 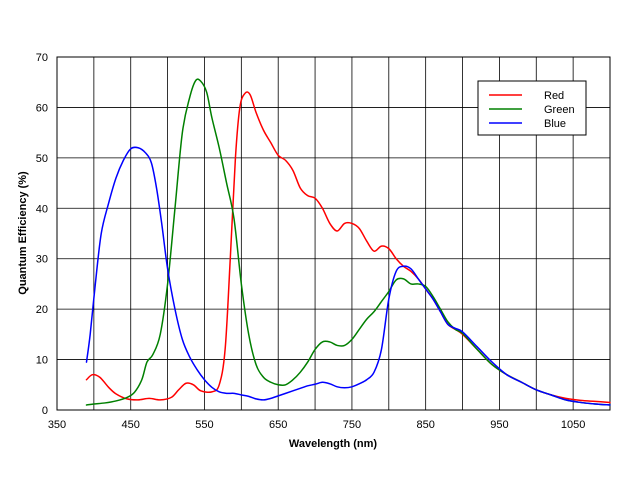 What do you see at coordinates (42, 209) in the screenshot?
I see `y-tick-label: 40` at bounding box center [42, 209].